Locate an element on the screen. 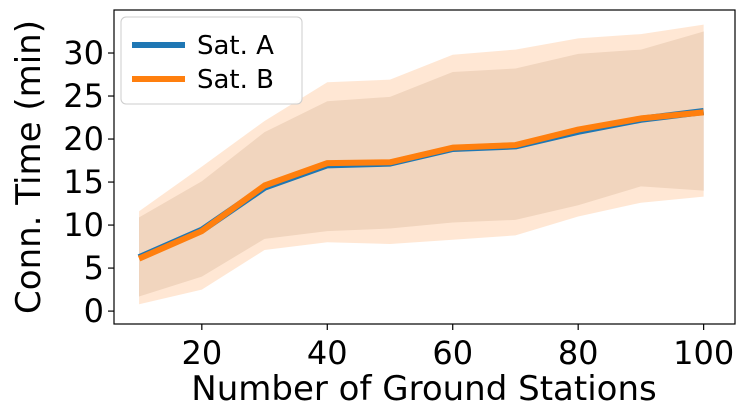 The image size is (751, 419). x-tick-label-60: 60 is located at coordinates (452, 353).